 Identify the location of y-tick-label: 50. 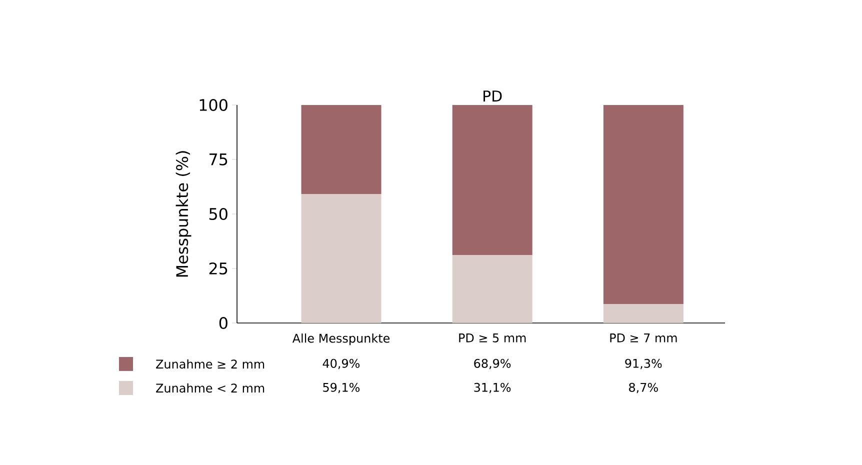
(218, 214).